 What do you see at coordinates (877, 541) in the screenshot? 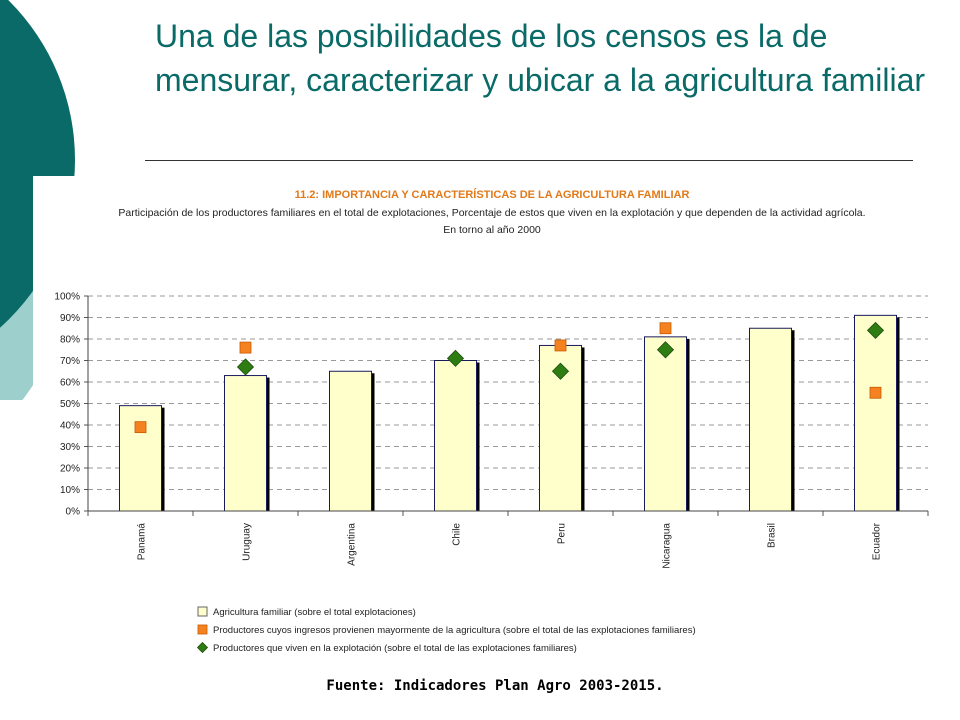
I see `x-tick-label: Ecuador` at bounding box center [877, 541].